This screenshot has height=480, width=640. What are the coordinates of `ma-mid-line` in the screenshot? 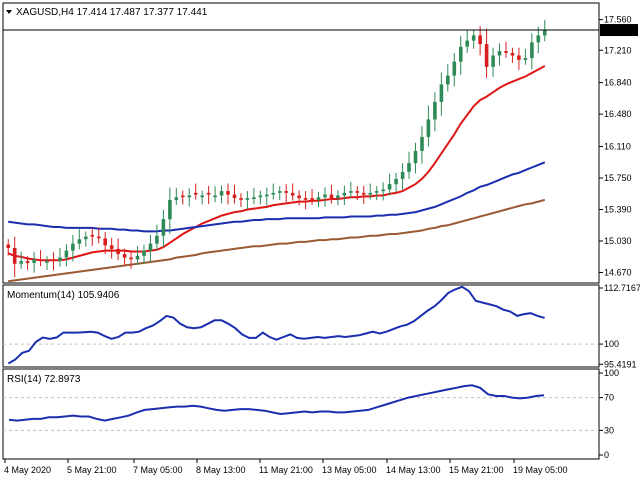 It's located at (277, 197).